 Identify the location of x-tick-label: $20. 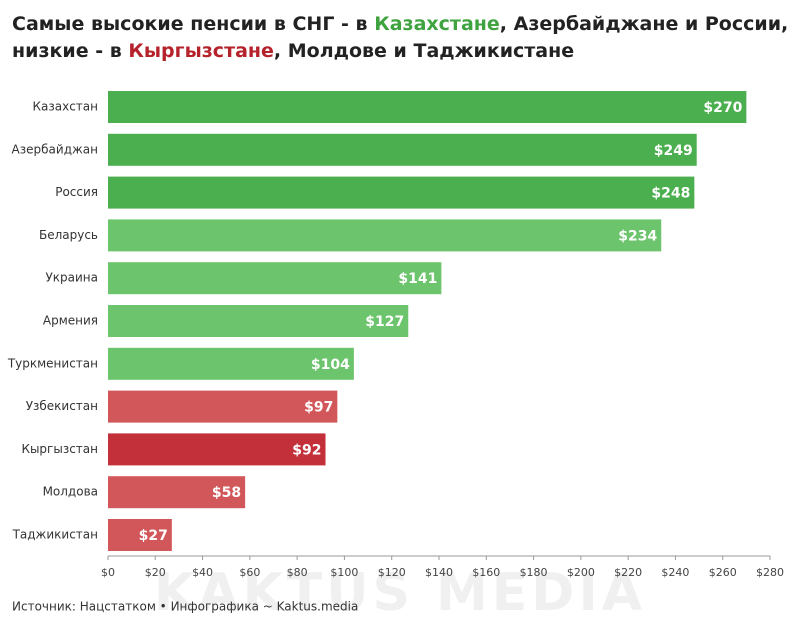
(155, 572).